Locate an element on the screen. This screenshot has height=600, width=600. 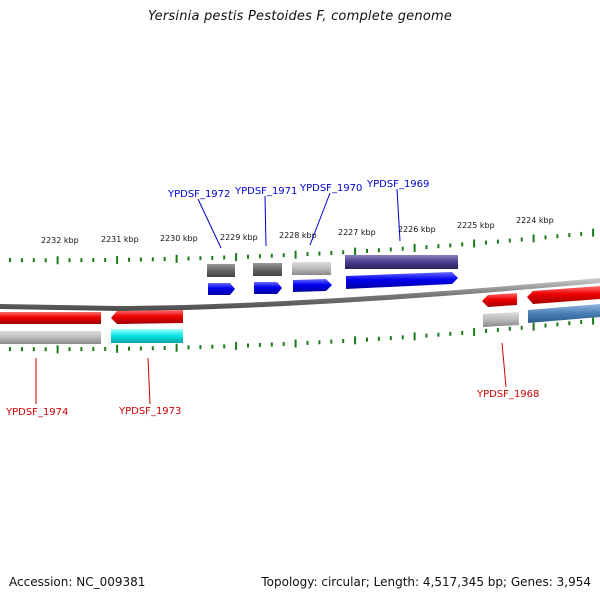
scale-label-2229: 2229 kbp is located at coordinates (239, 237).